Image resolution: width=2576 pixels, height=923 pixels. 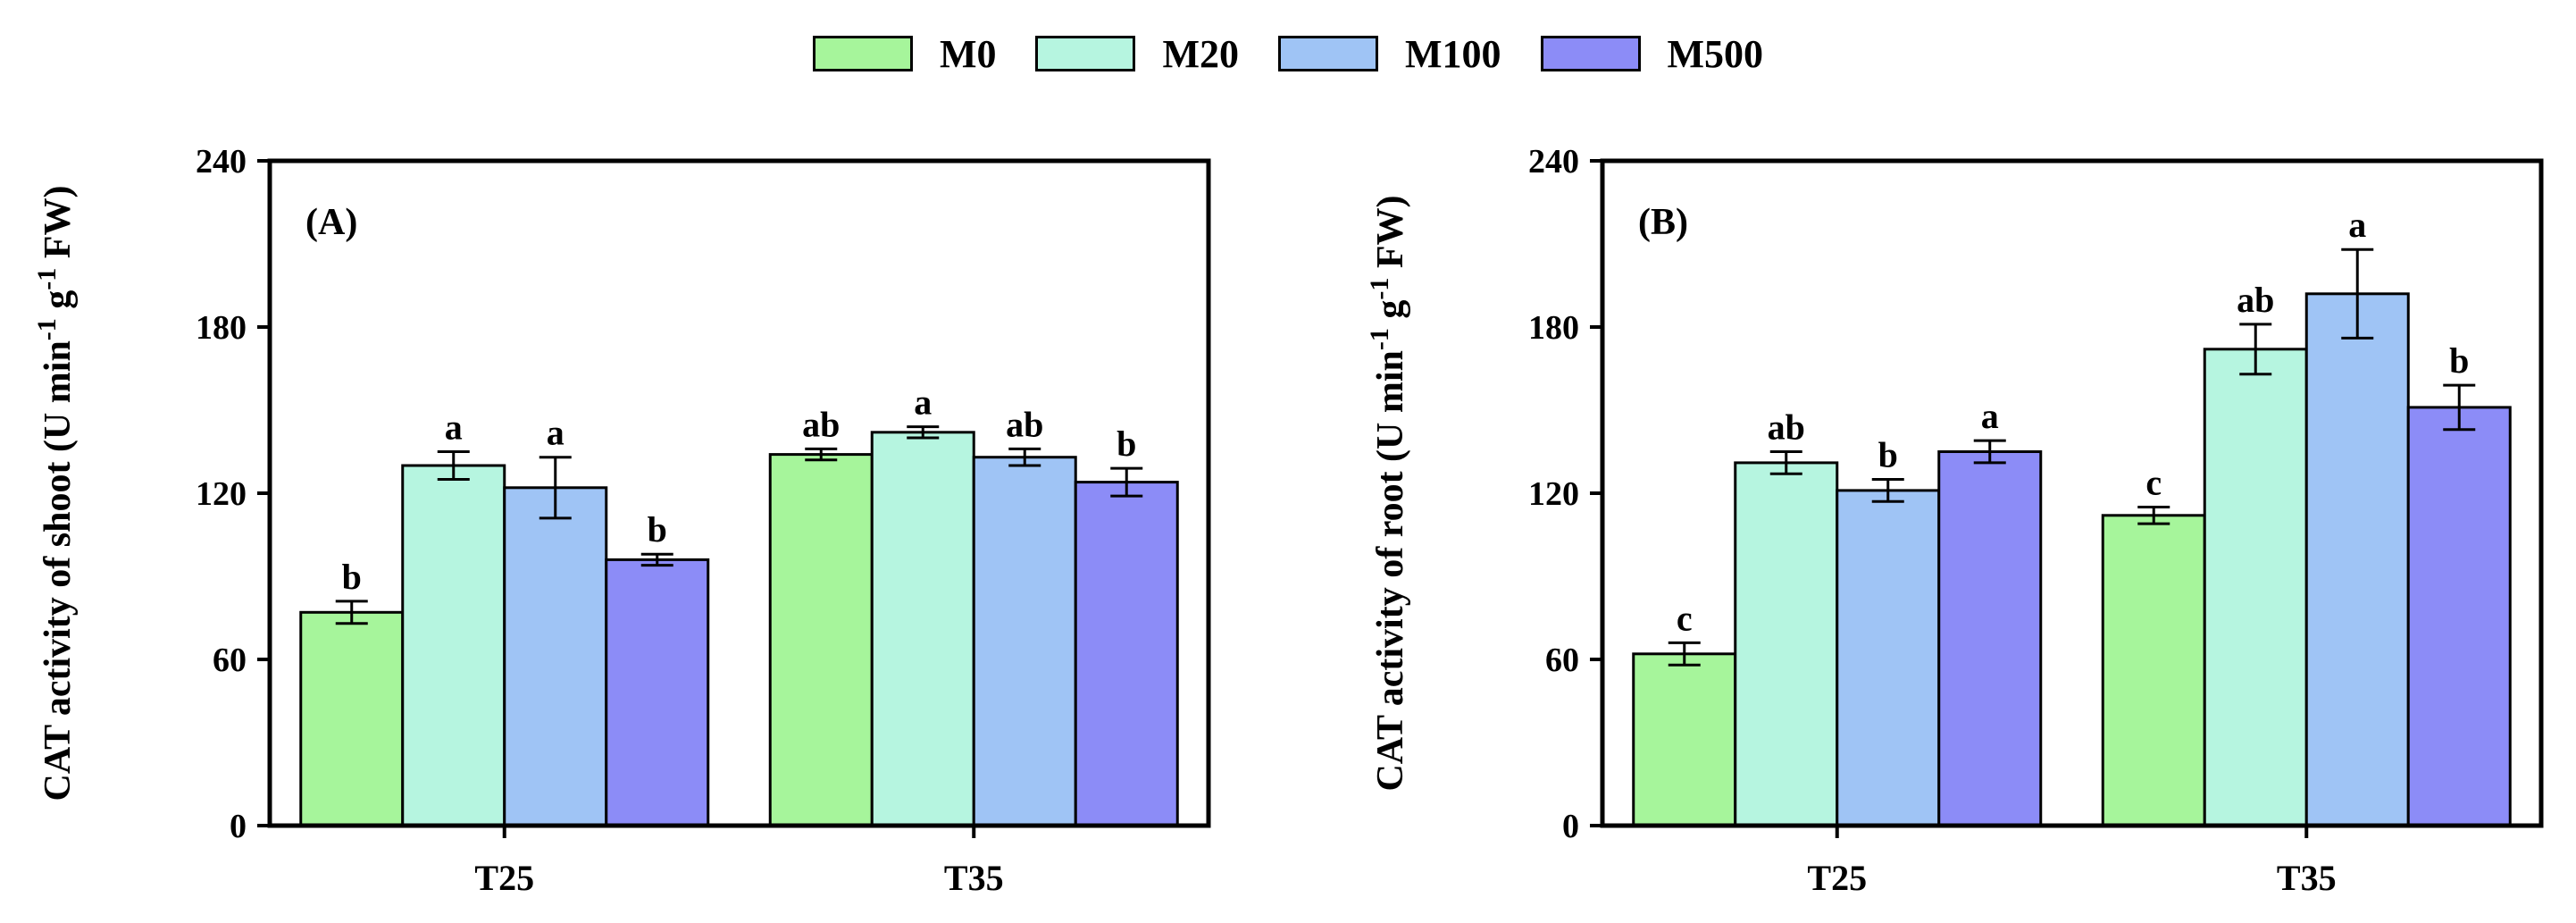 I want to click on legend-label: M0, so click(x=968, y=53).